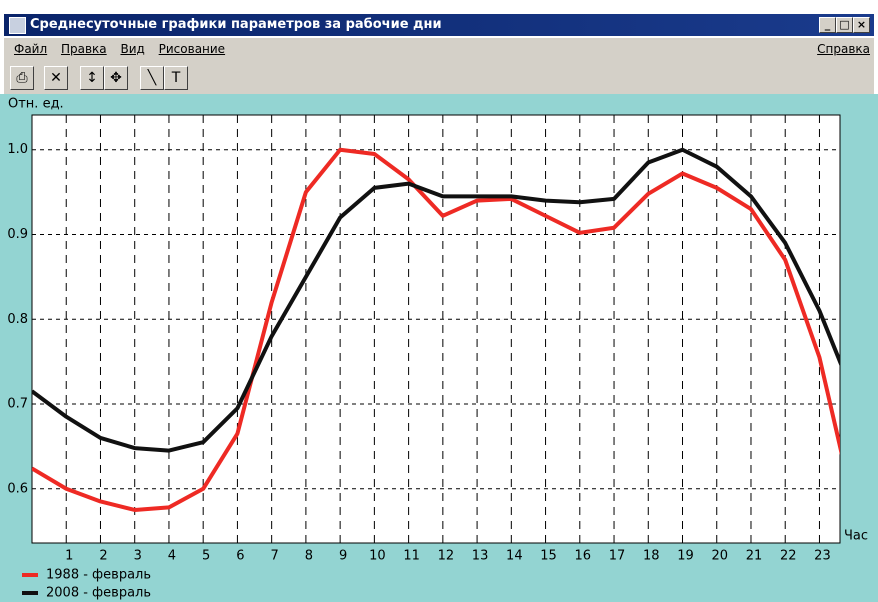 Image resolution: width=878 pixels, height=602 pixels. Describe the element at coordinates (17, 149) in the screenshot. I see `y-tick-label: 1.0` at that location.